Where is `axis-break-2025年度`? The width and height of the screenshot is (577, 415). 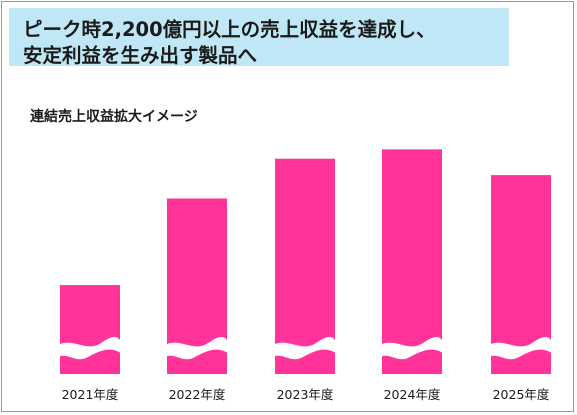 axis-break-2025年度 is located at coordinates (521, 348).